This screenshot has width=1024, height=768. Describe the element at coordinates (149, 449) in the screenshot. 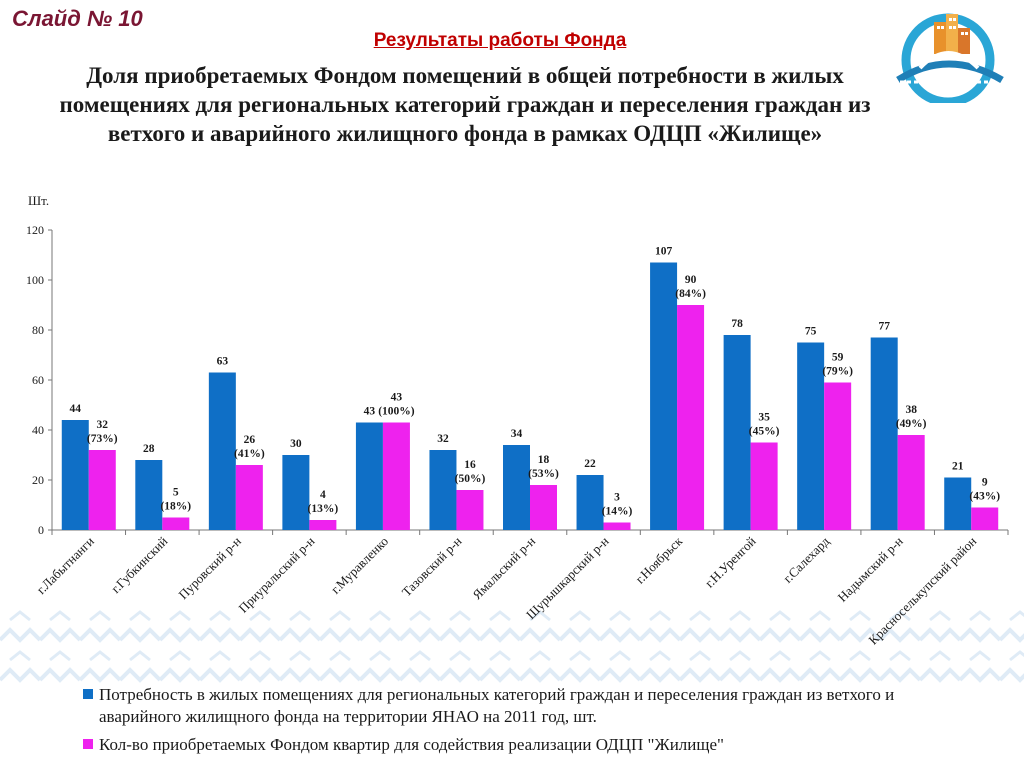

I see `data-label-series-1: 28` at that location.